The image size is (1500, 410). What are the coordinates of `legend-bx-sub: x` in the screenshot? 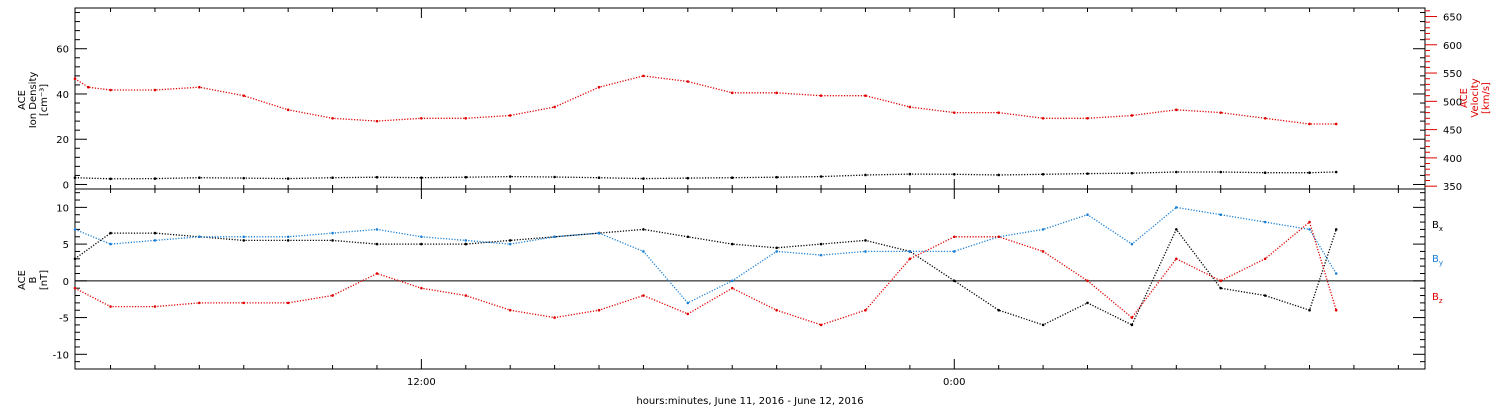 It's located at (1441, 229).